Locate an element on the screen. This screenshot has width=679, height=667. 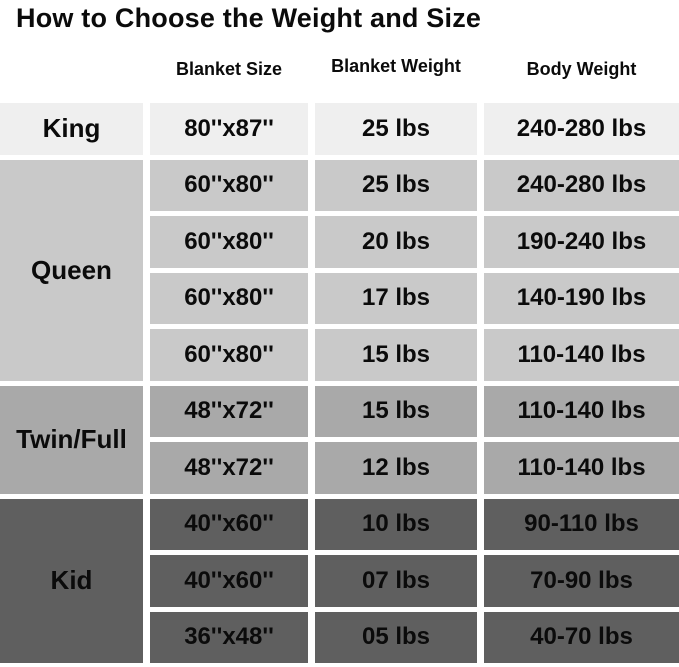
body-weight-cell: 90-110 lbs is located at coordinates (581, 524).